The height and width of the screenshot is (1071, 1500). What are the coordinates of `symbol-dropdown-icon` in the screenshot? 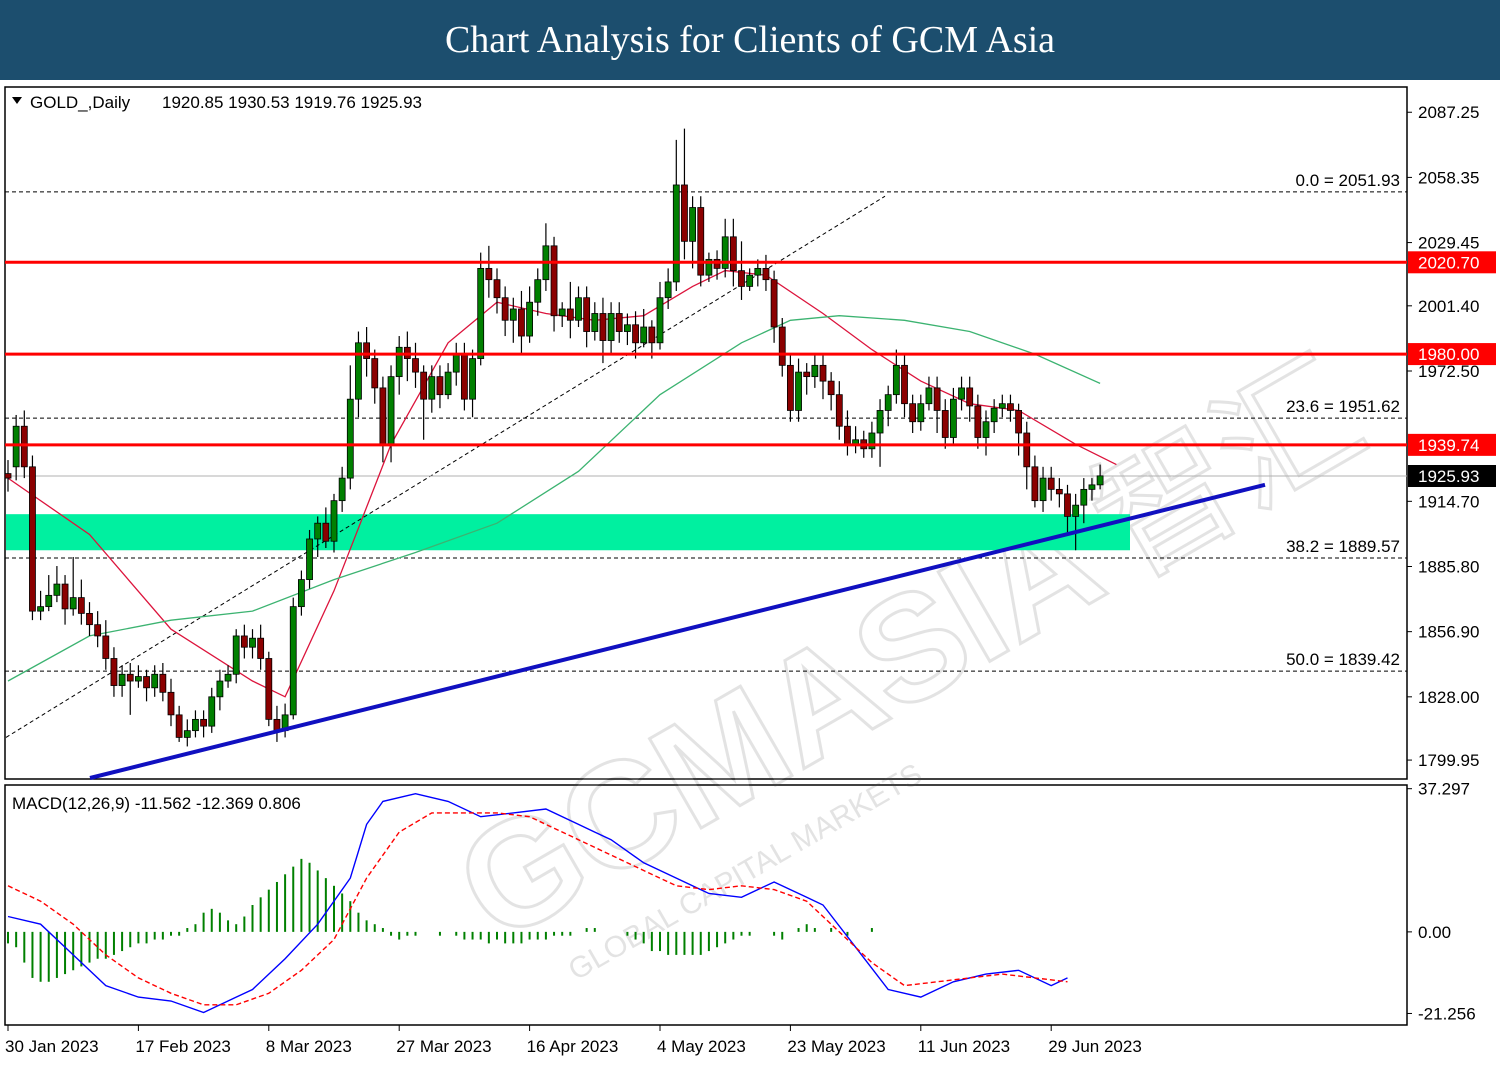 It's located at (17, 100).